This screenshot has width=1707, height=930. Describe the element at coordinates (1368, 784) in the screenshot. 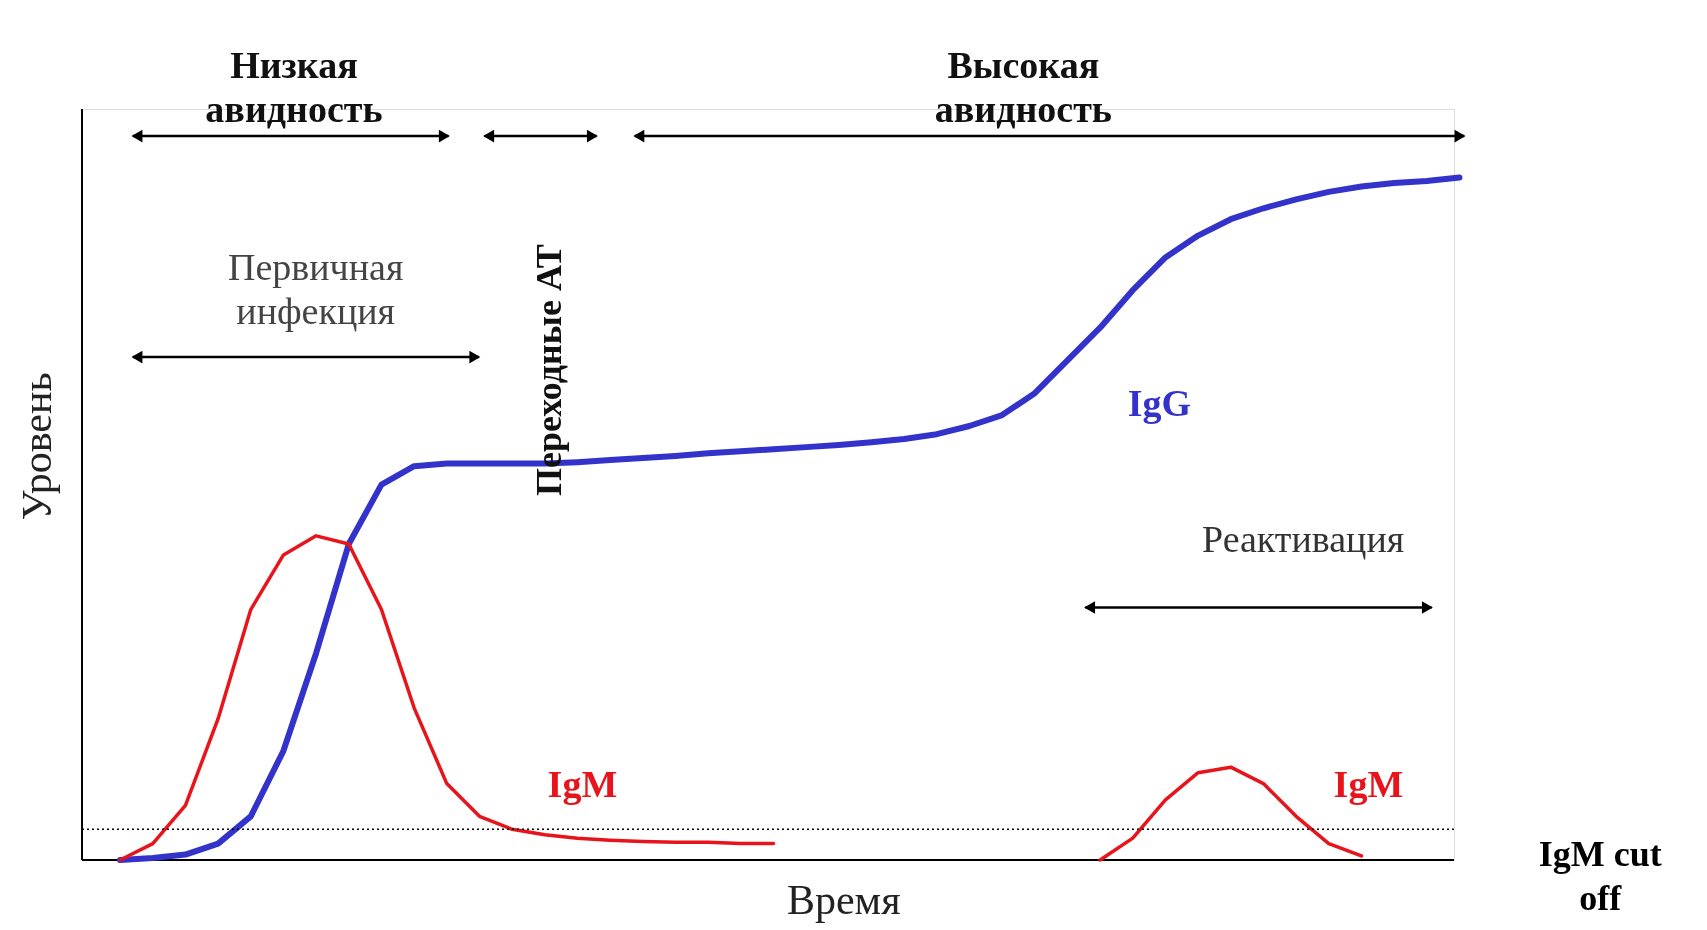

I see `annotation: IgM` at that location.